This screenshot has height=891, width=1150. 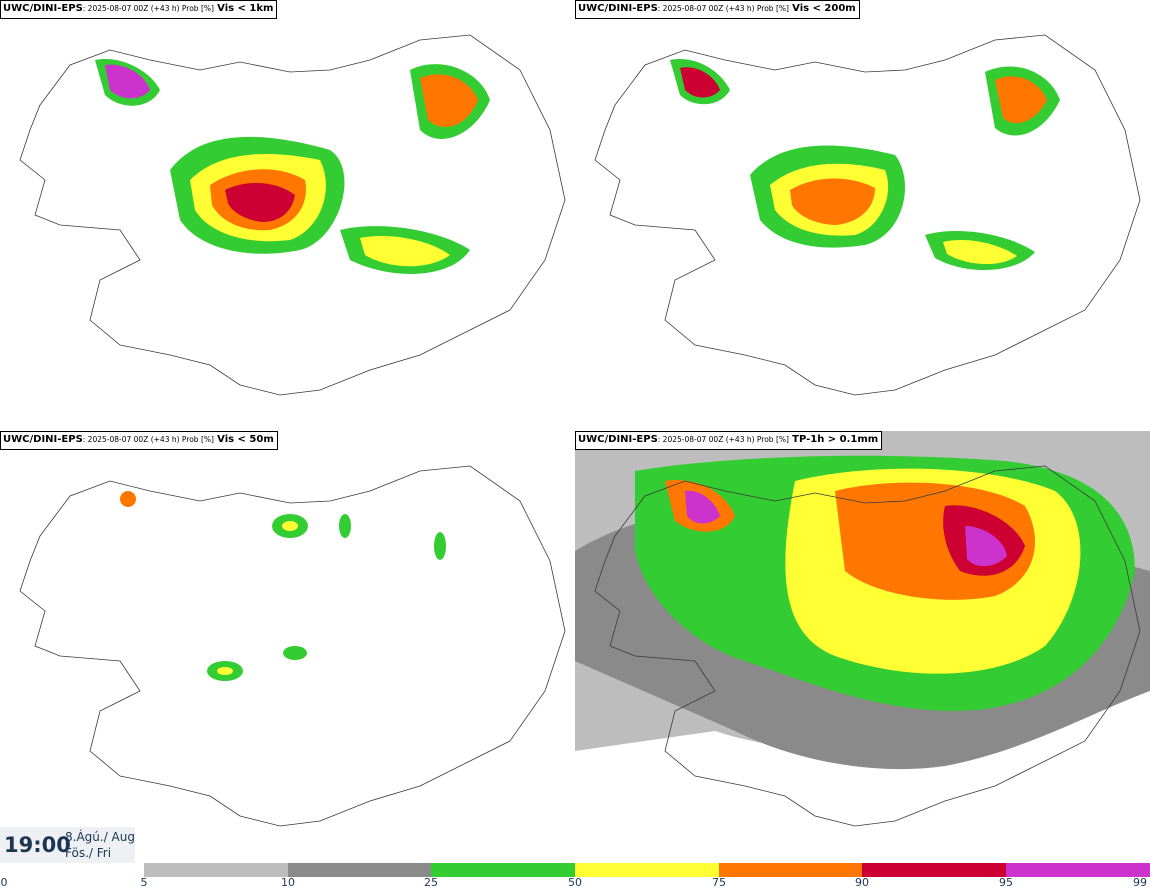 What do you see at coordinates (1006, 882) in the screenshot?
I see `colorbar-tick: 95` at bounding box center [1006, 882].